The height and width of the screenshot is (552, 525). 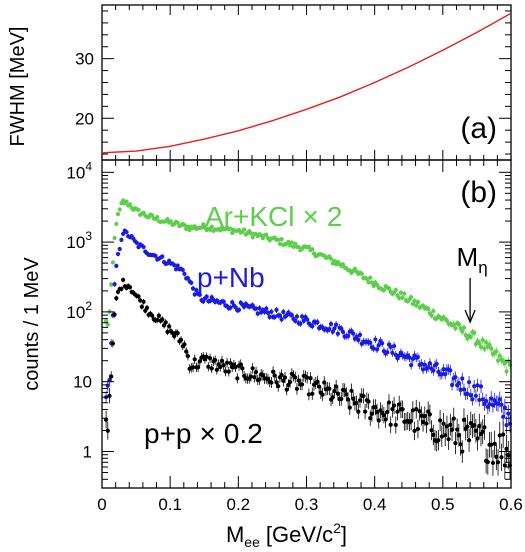 What do you see at coordinates (82, 382) in the screenshot?
I see `panel-b-y-tick-label: 10` at bounding box center [82, 382].